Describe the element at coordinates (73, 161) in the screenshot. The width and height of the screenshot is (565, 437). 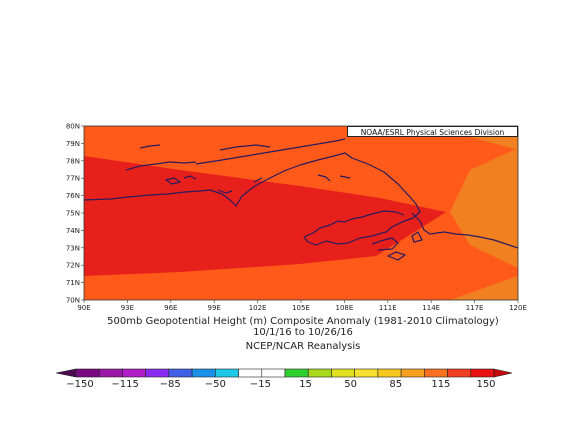
I see `lat-tick-label: 78N` at that location.